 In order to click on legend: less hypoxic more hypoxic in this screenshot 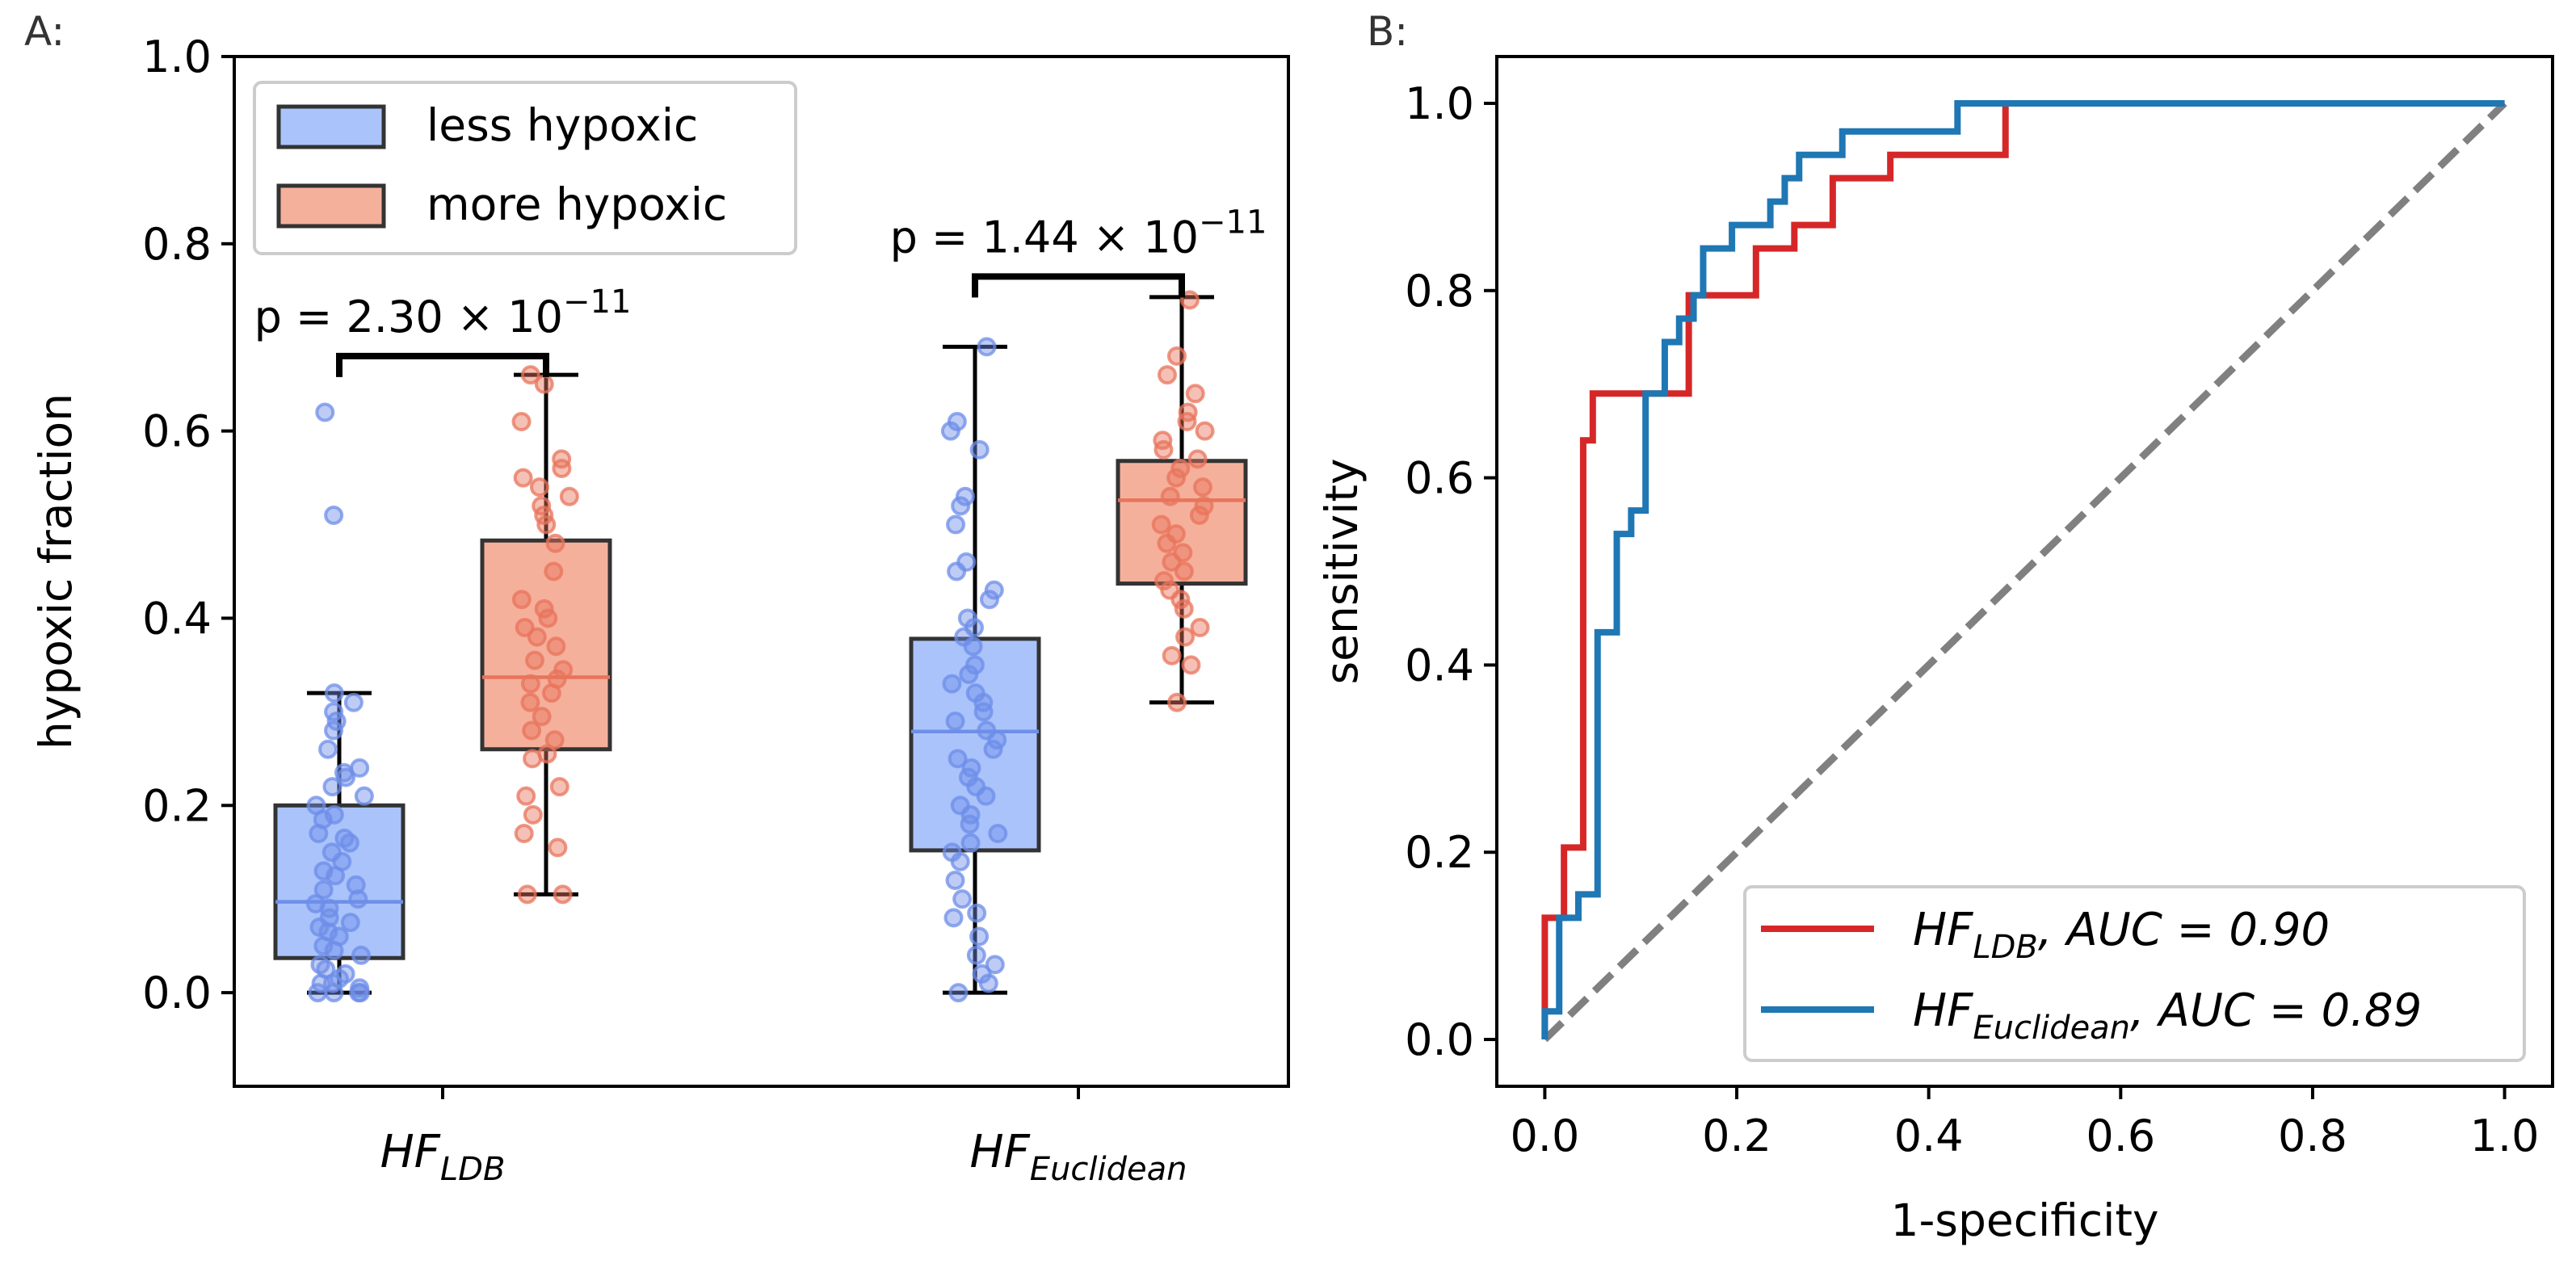, I will do `click(525, 168)`.